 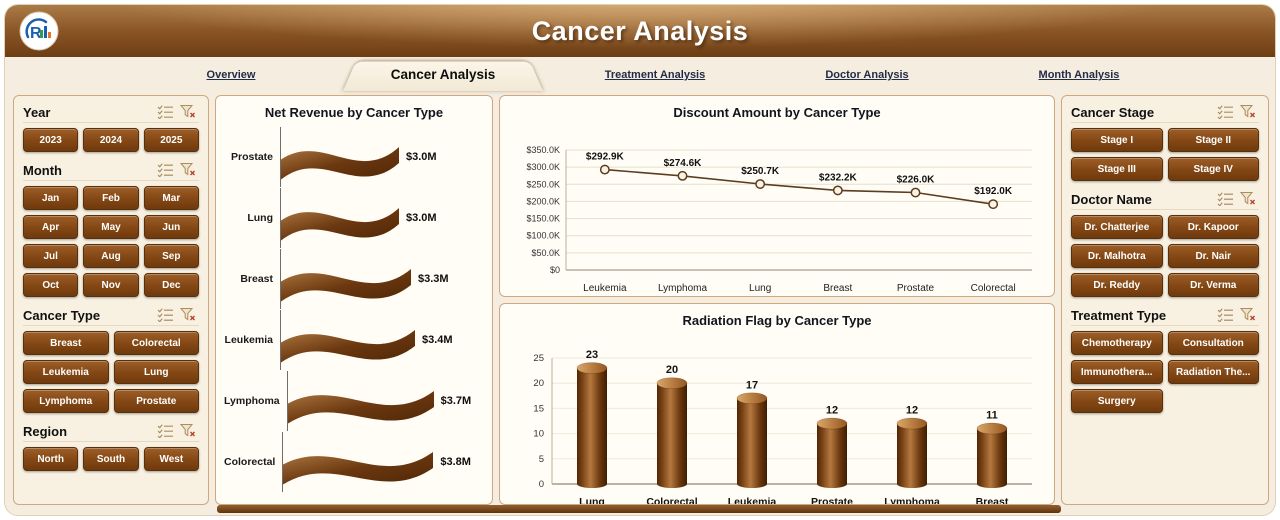 I want to click on slicer-option-jan: Jan, so click(x=51, y=198).